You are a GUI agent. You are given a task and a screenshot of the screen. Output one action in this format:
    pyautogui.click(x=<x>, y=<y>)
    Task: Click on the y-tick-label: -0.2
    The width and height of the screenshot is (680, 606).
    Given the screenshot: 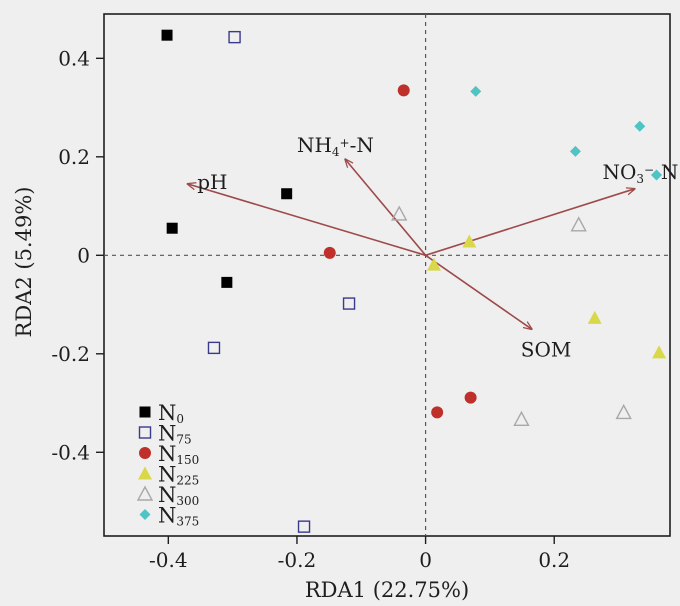 What is the action you would take?
    pyautogui.click(x=70, y=354)
    